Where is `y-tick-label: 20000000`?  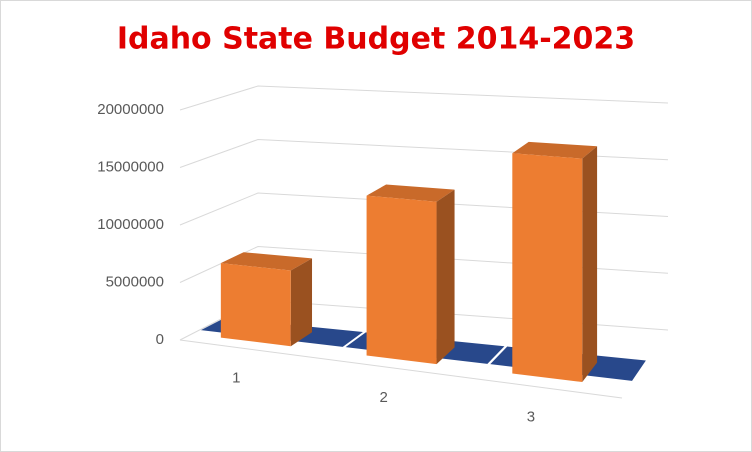
y-tick-label: 20000000 is located at coordinates (130, 109).